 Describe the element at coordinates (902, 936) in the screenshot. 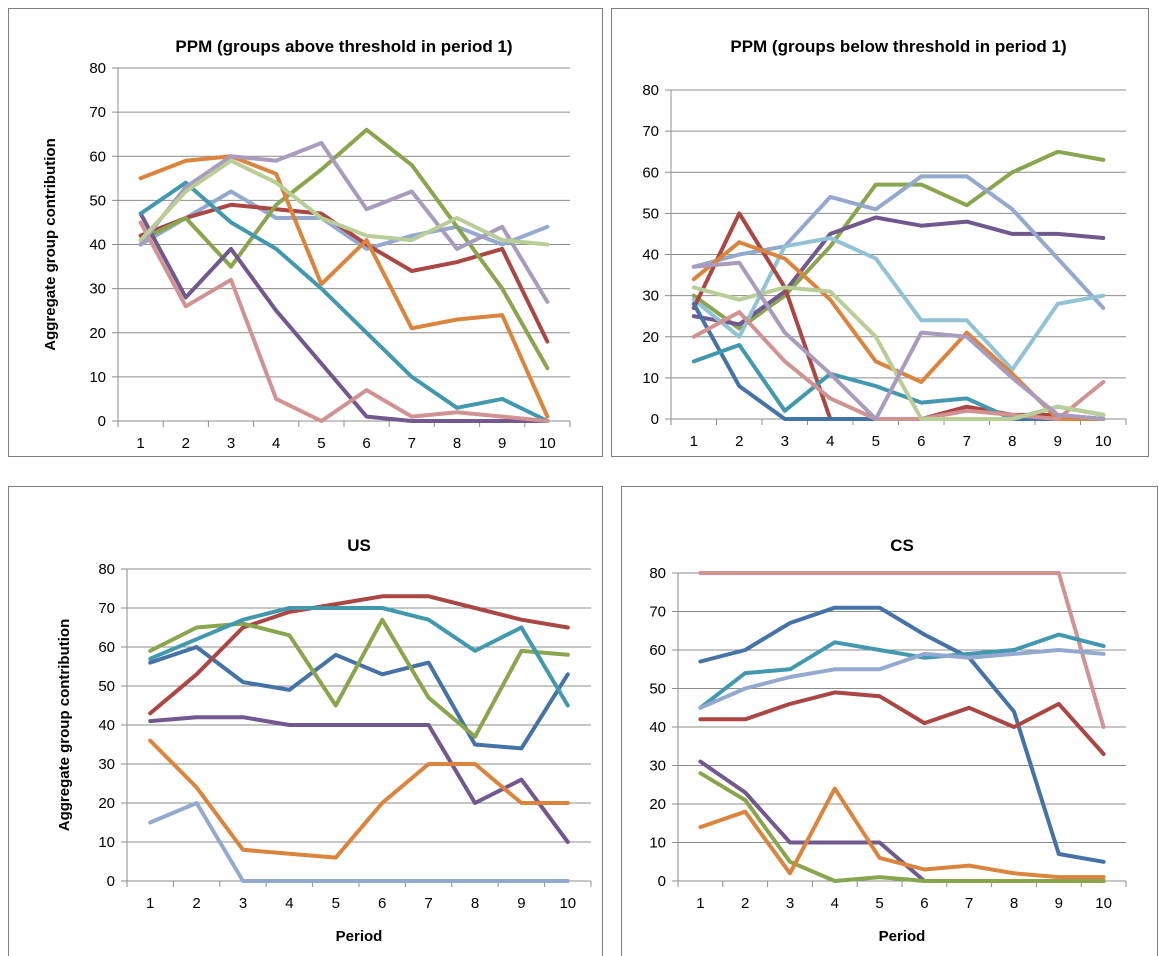

I see `x-axis-label: Period` at that location.